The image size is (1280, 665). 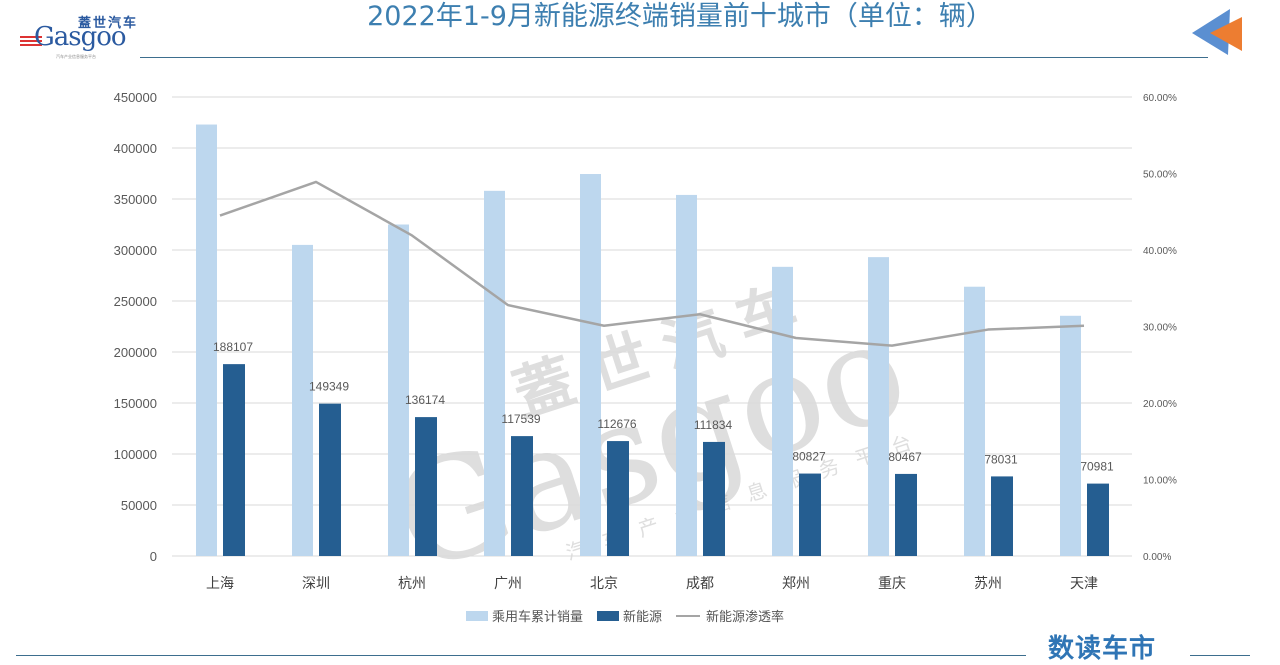 What do you see at coordinates (521, 655) in the screenshot?
I see `footer-divider-left` at bounding box center [521, 655].